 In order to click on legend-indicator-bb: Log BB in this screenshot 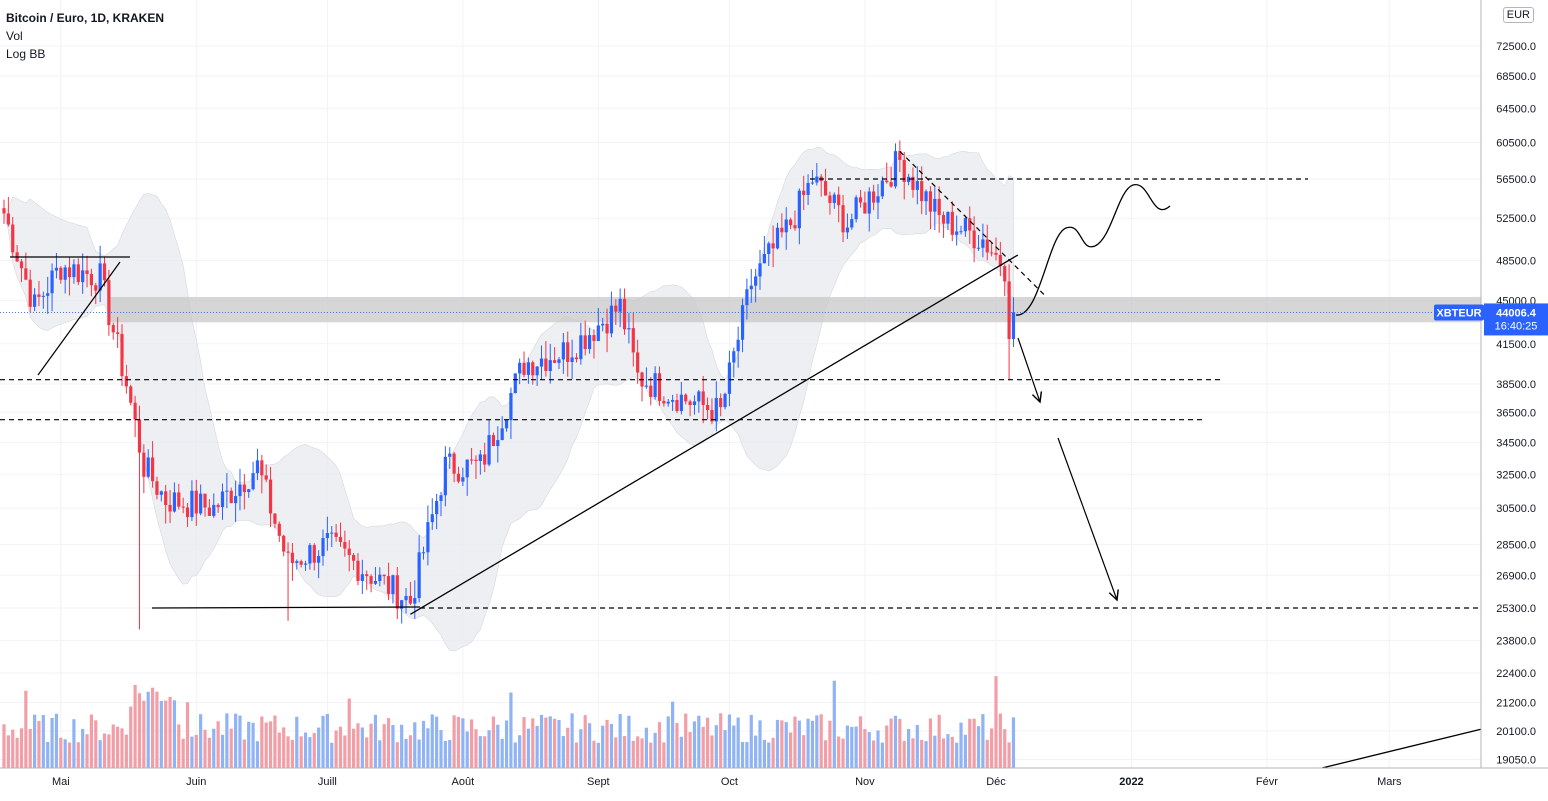, I will do `click(26, 54)`.